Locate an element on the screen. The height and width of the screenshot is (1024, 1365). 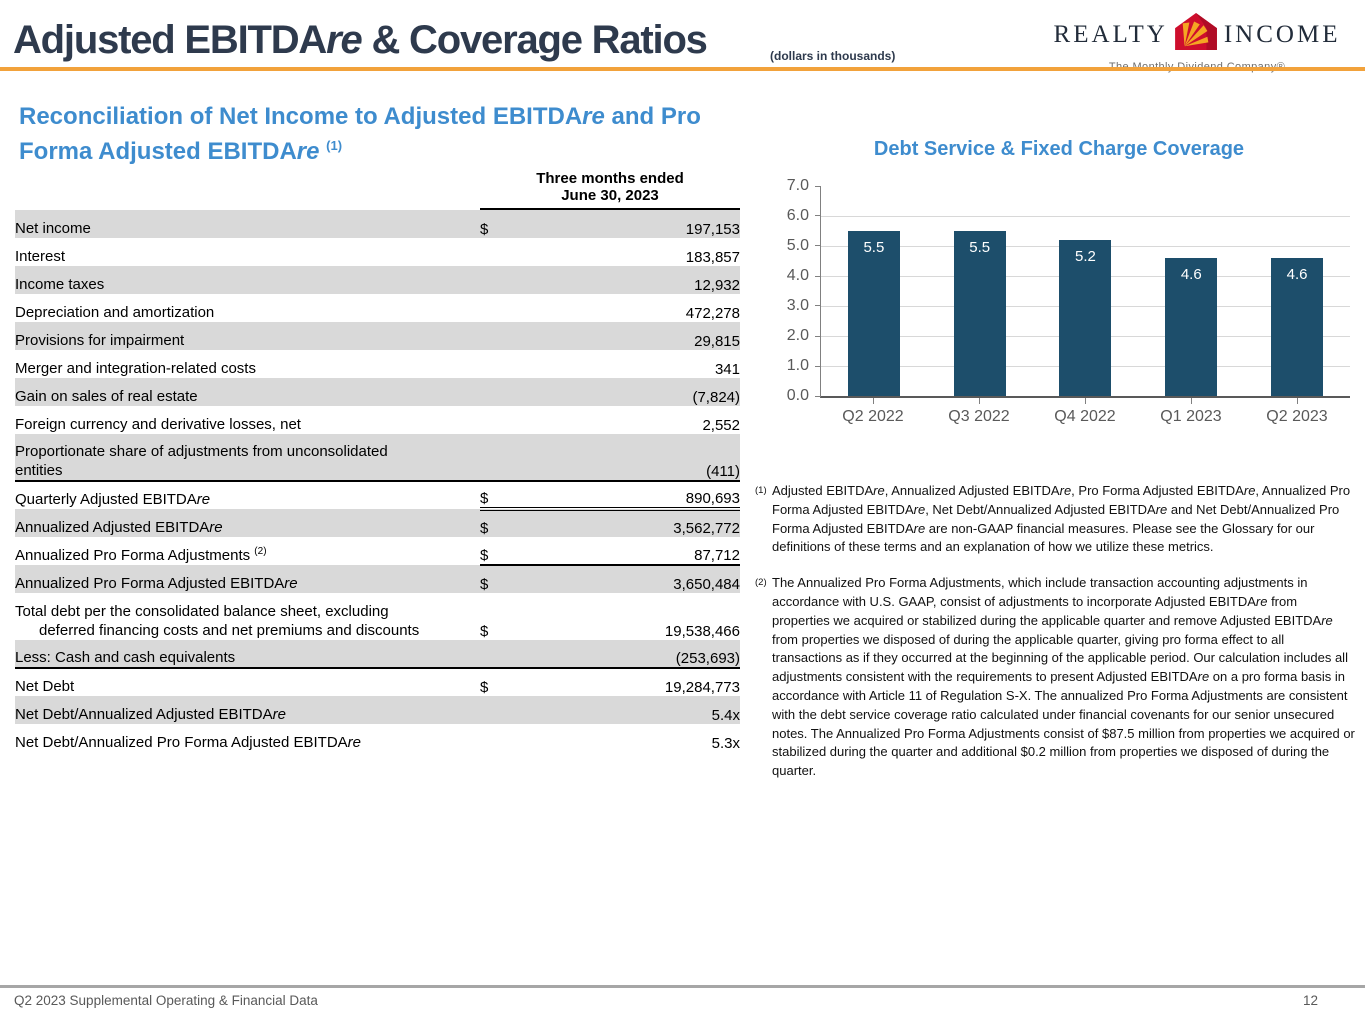
table-row: Merger and integration-related costs 341 is located at coordinates (377, 364).